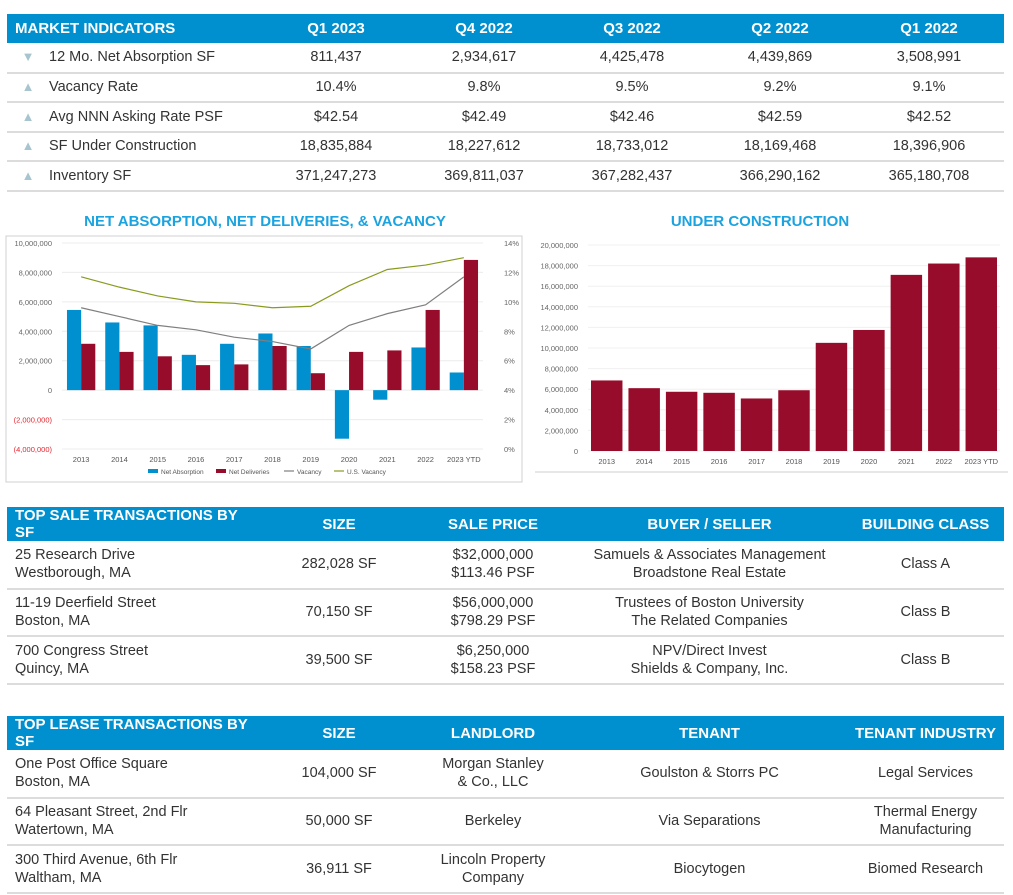 Image resolution: width=1013 pixels, height=895 pixels. I want to click on y-left-tick-label: 0, so click(50, 390).